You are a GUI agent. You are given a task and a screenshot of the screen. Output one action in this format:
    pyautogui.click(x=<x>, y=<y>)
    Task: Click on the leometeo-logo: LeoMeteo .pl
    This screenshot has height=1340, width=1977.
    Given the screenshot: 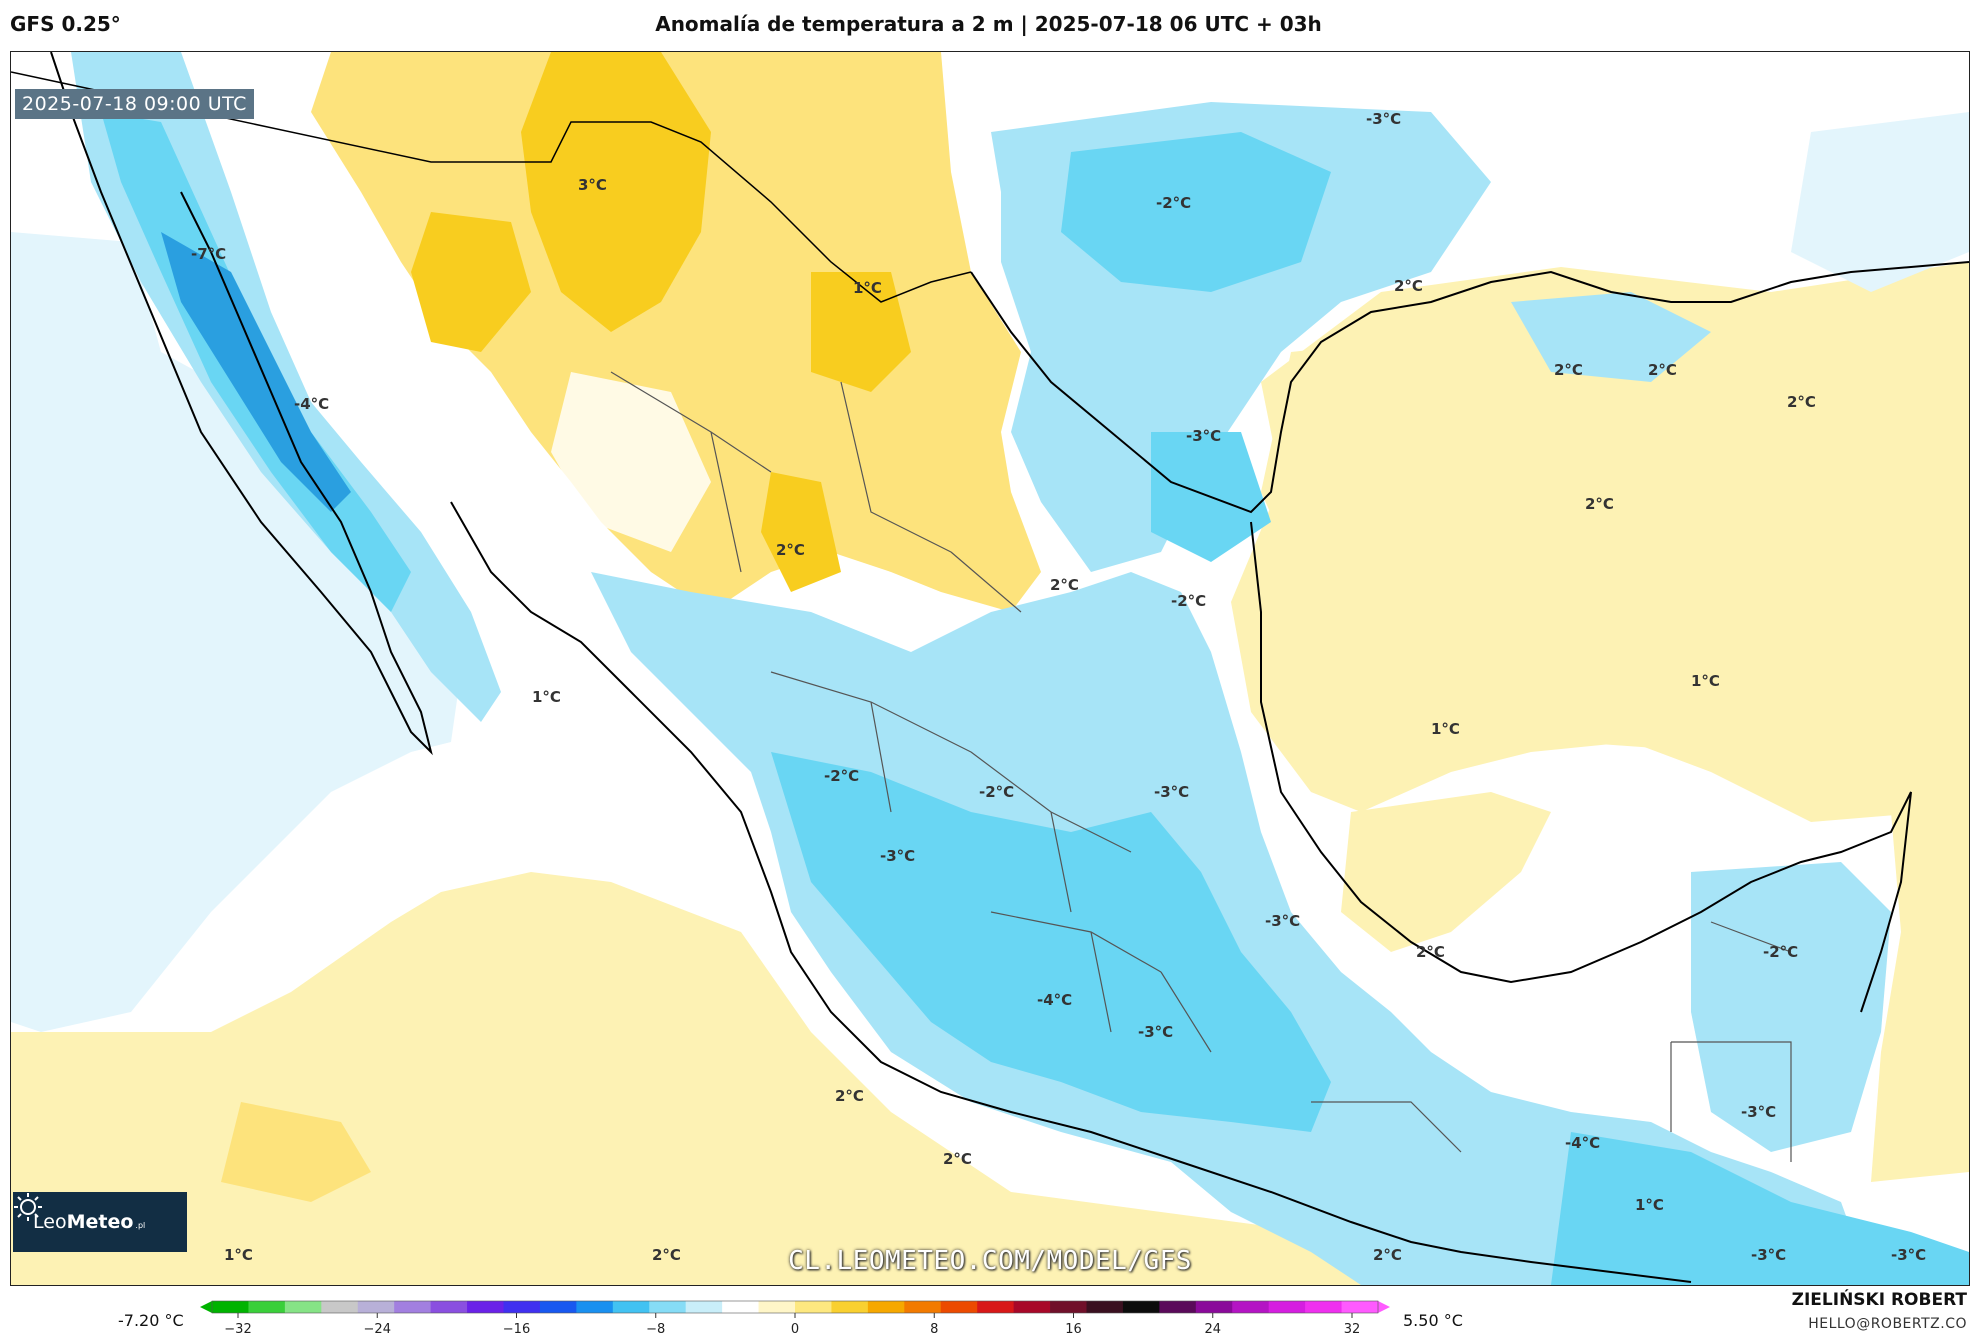 What is the action you would take?
    pyautogui.click(x=100, y=1222)
    